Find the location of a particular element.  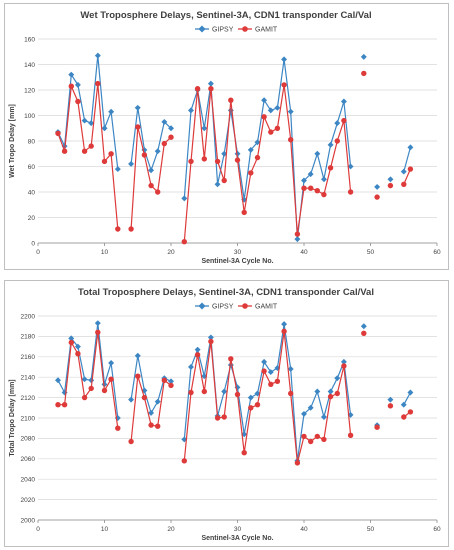

x-tick-label: 30 is located at coordinates (238, 252).